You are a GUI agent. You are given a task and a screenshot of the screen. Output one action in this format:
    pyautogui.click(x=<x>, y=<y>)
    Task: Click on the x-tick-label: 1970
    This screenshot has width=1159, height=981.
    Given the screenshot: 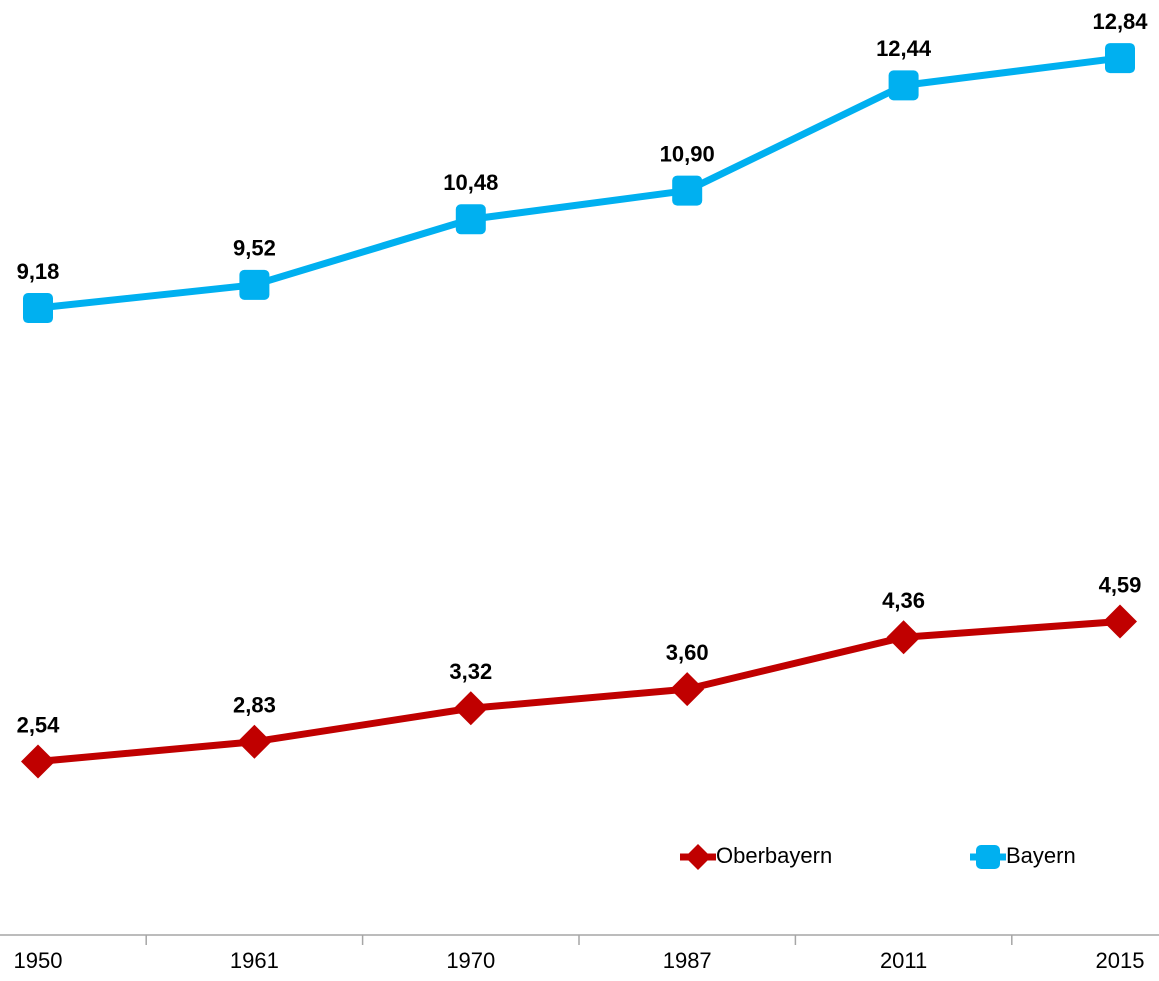 What is the action you would take?
    pyautogui.click(x=470, y=960)
    